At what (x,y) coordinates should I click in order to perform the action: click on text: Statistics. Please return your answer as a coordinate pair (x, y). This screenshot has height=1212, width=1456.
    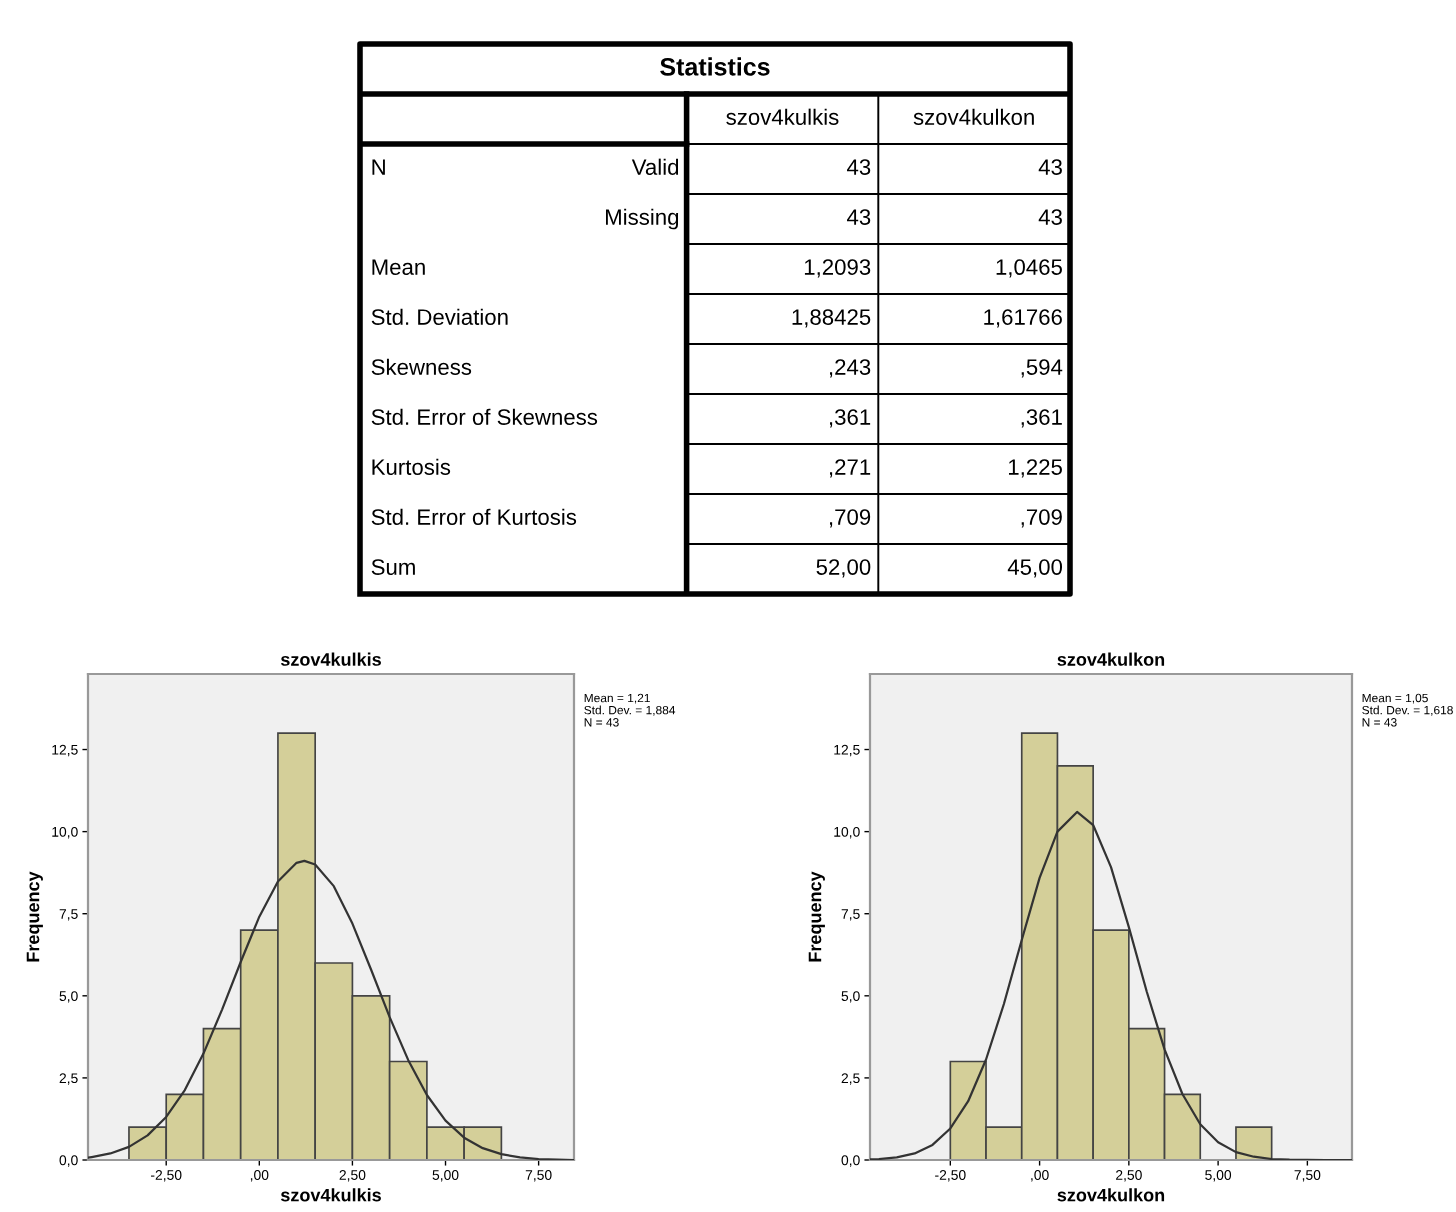
    Looking at the image, I should click on (715, 66).